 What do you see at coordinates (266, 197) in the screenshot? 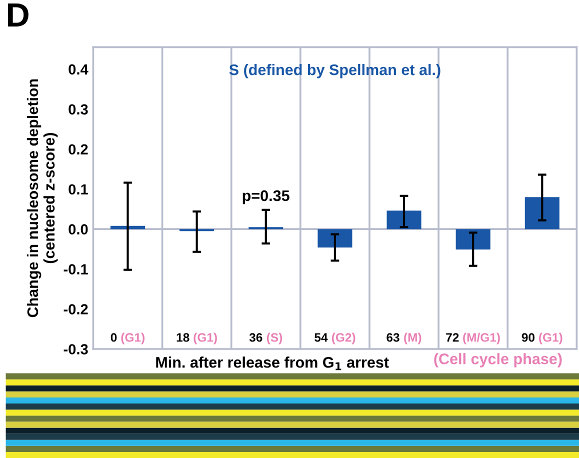
I see `annotation: p=0.35` at bounding box center [266, 197].